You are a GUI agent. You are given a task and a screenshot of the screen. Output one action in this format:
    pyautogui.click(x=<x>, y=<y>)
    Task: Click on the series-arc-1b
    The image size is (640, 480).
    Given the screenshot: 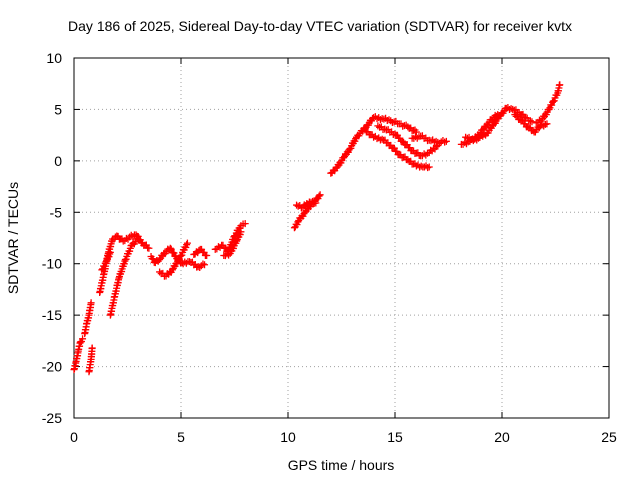 What is the action you would take?
    pyautogui.click(x=88, y=319)
    